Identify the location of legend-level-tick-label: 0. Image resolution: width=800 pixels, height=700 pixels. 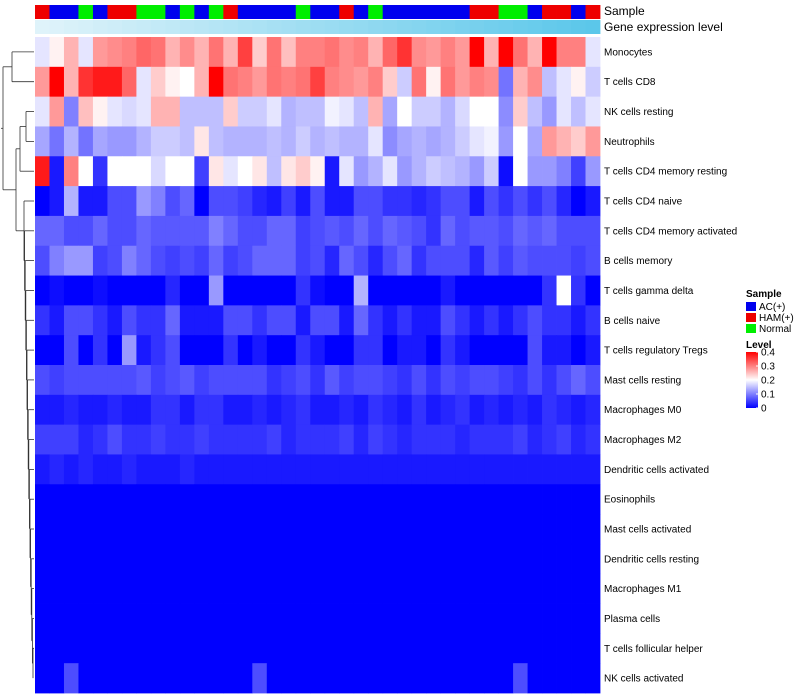
(764, 409).